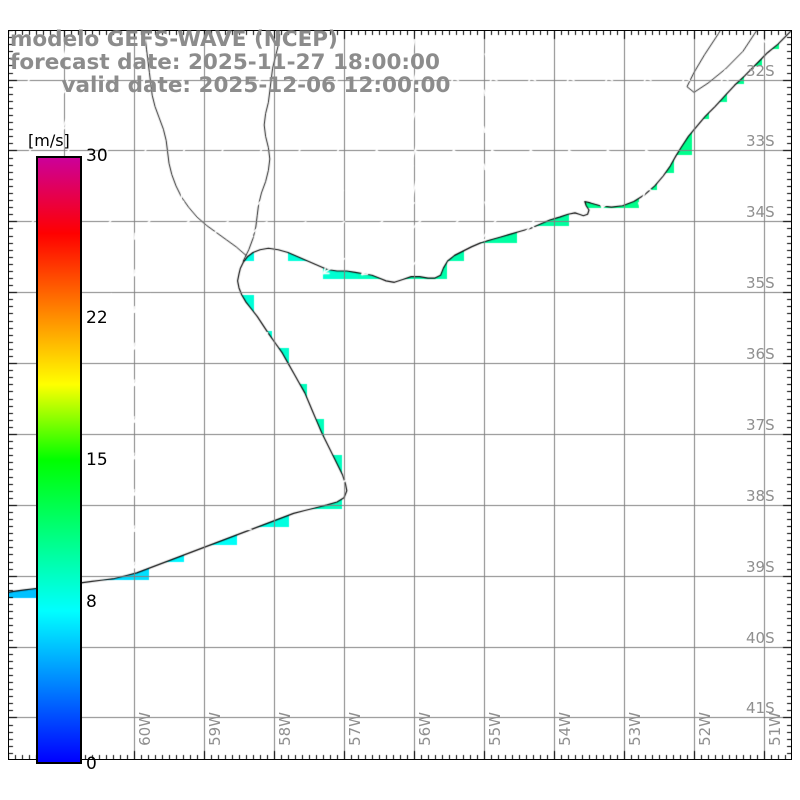 The height and width of the screenshot is (800, 800). What do you see at coordinates (97, 156) in the screenshot?
I see `colorbar-tick-30: 30` at bounding box center [97, 156].